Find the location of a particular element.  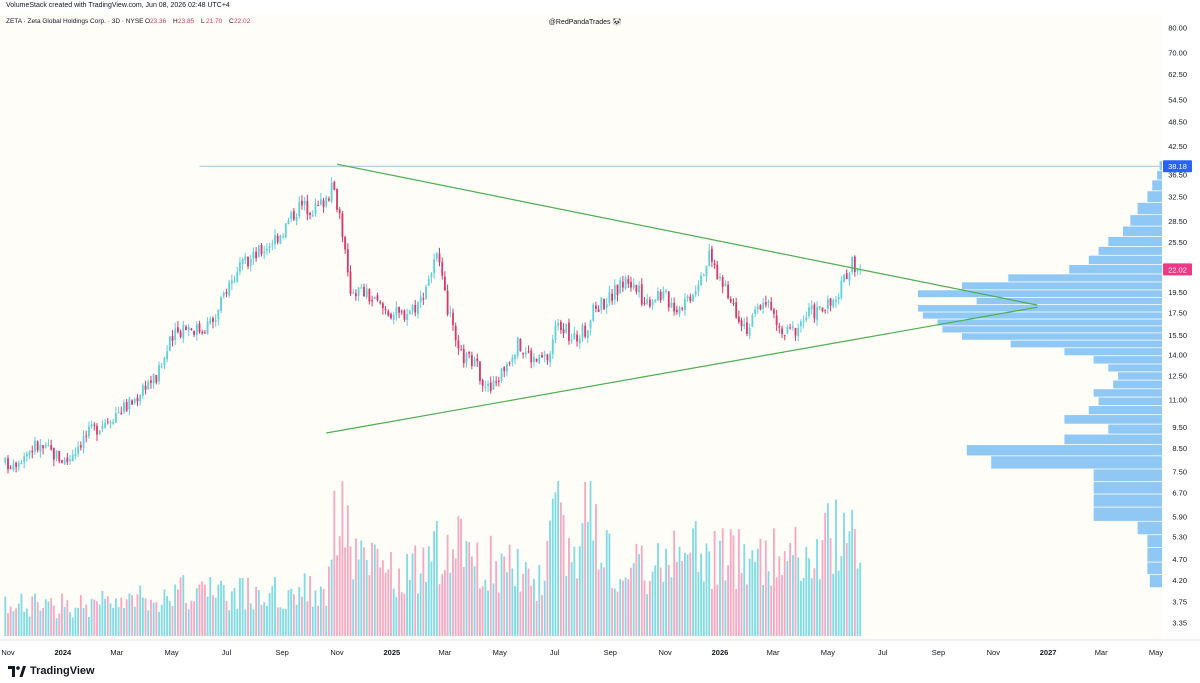

price-tick-label: 5.30 is located at coordinates (1179, 536).